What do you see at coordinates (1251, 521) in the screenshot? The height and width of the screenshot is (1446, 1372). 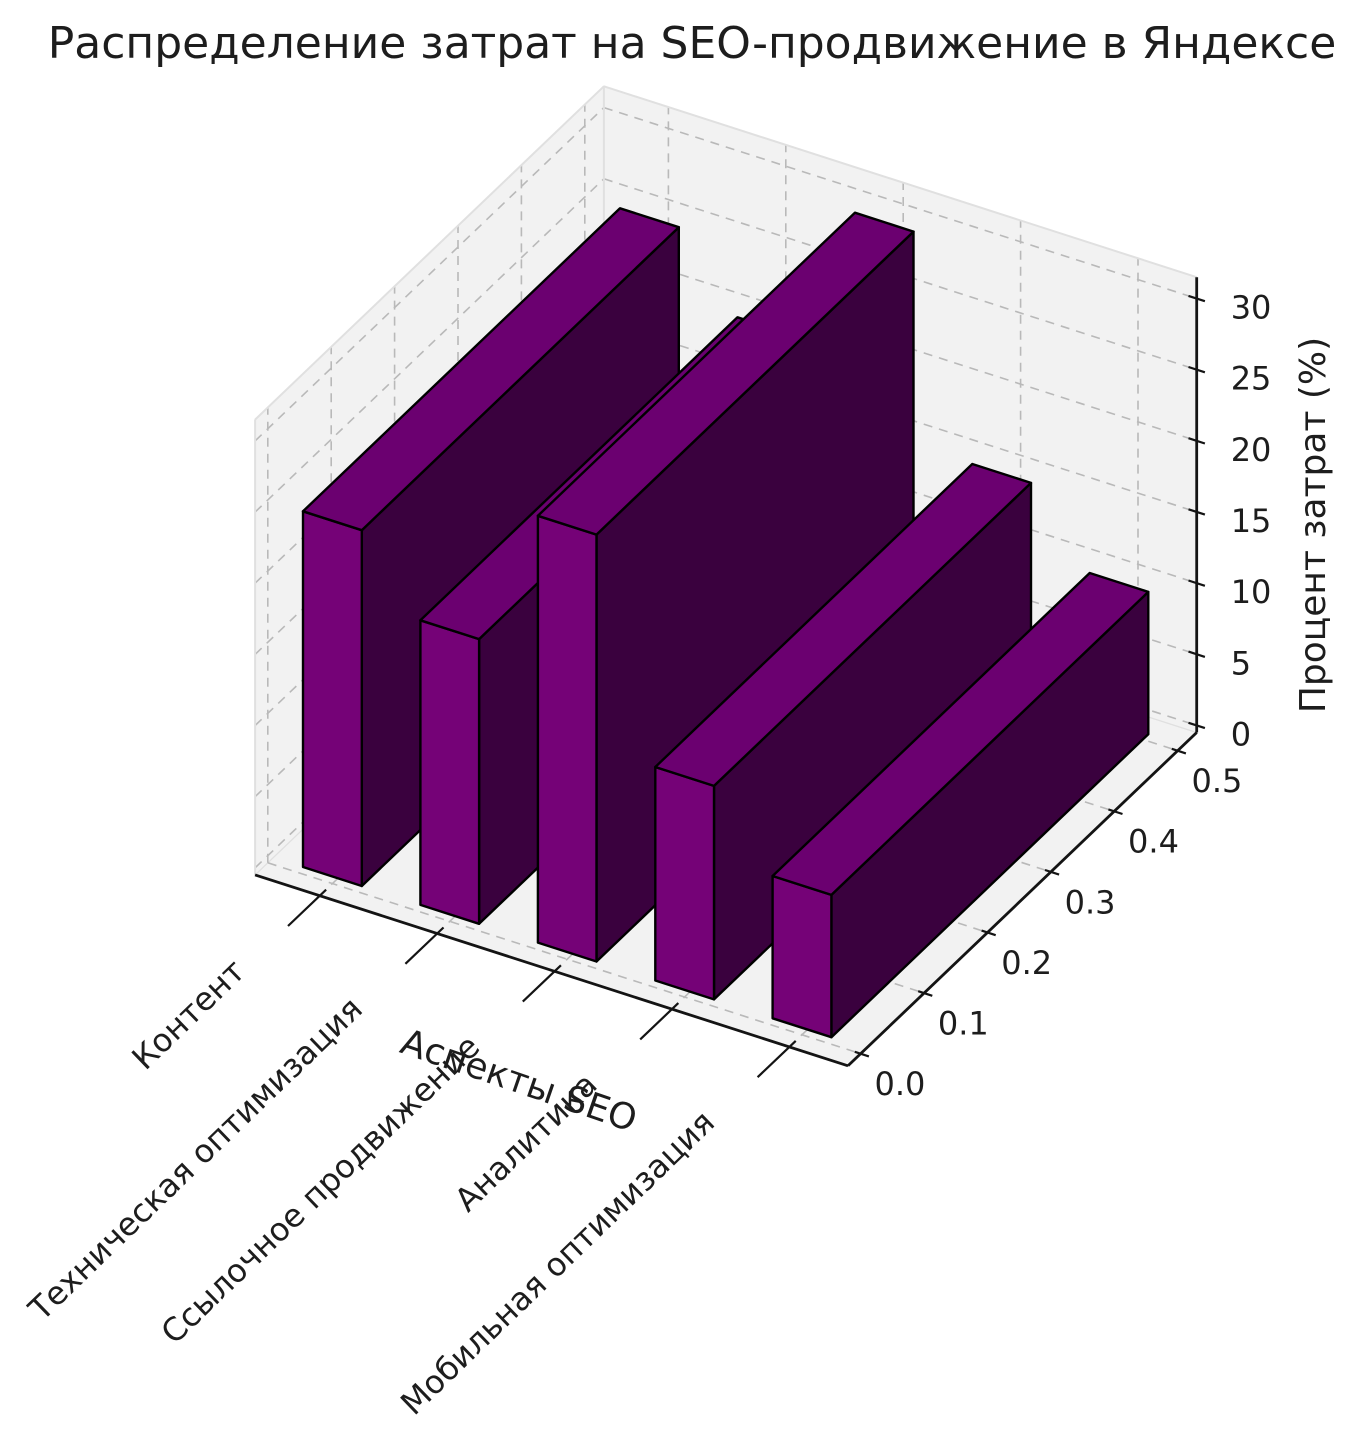 I see `z-tick-label-3: 15` at bounding box center [1251, 521].